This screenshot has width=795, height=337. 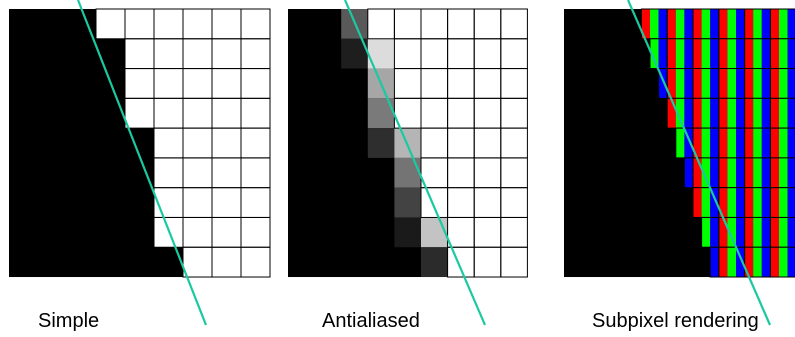 I want to click on caption-simple: Simple, so click(x=69, y=321).